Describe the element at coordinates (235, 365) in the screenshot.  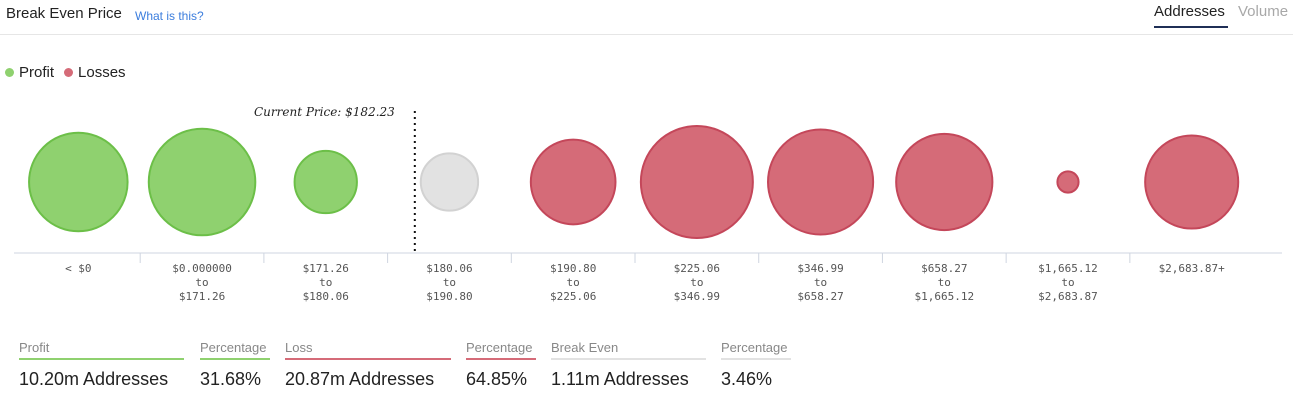
I see `stat-profit-percentage: Percentage 31.68%` at that location.